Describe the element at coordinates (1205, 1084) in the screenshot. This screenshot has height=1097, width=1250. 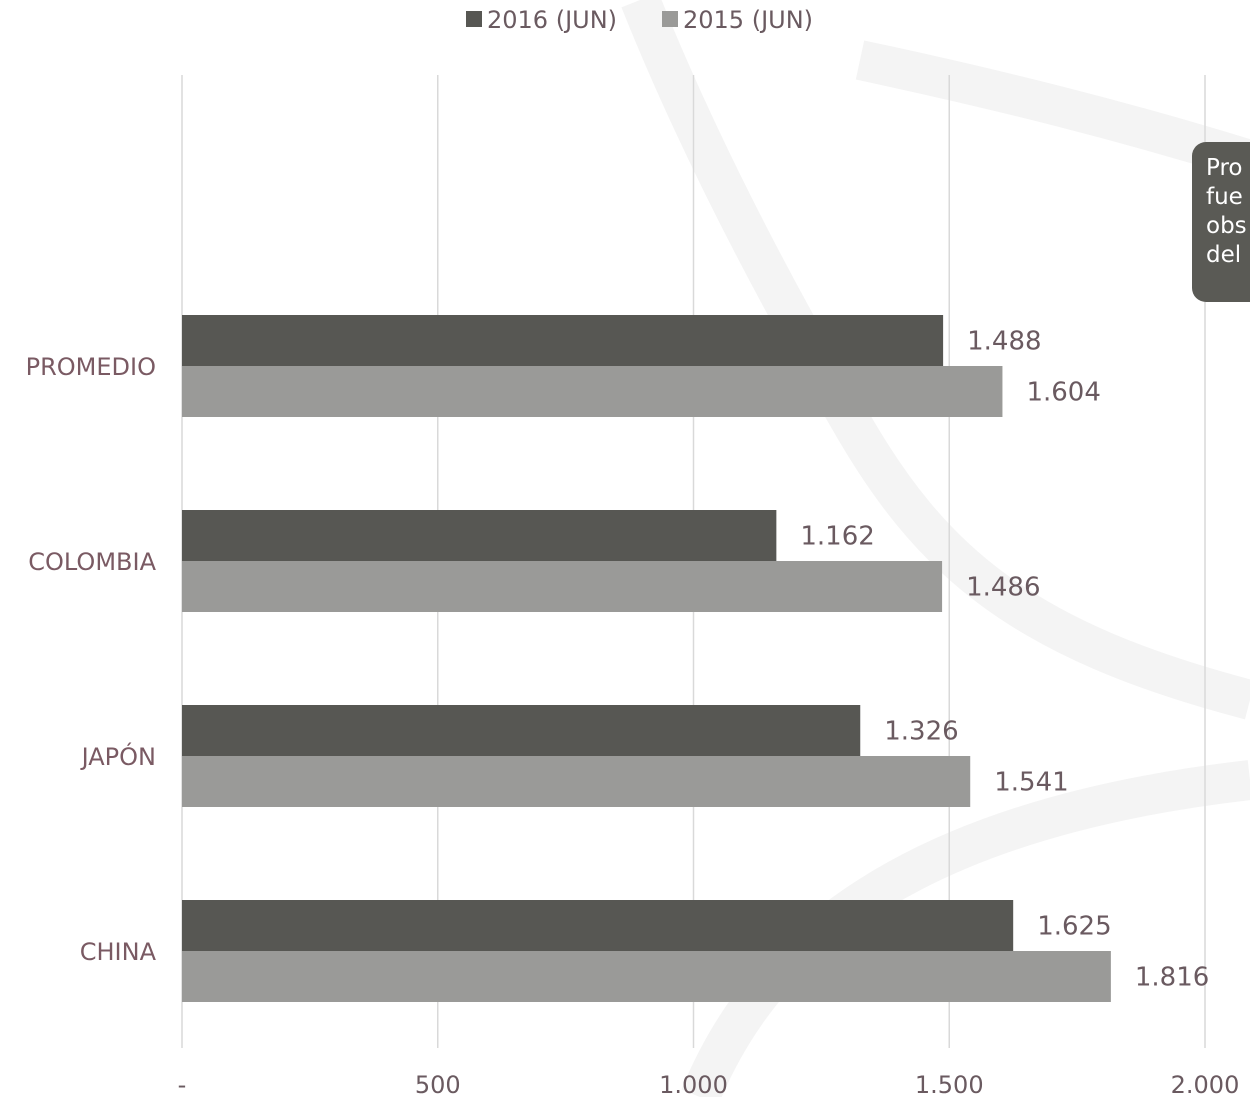
I see `tick-label: 2.000` at that location.